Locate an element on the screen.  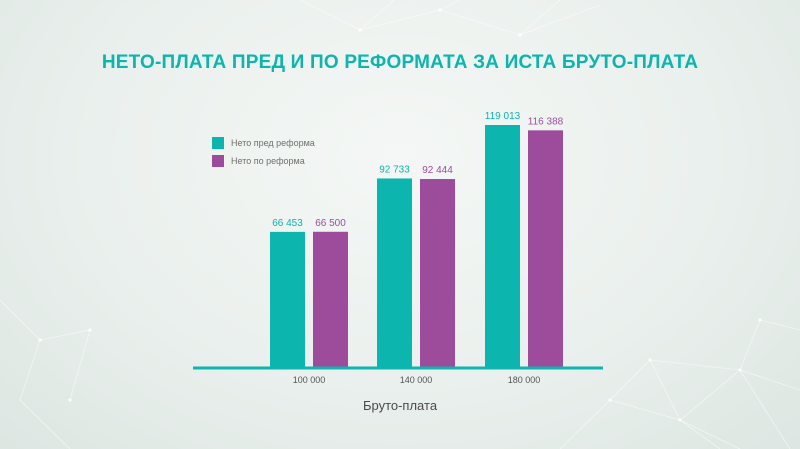
x-tick-label-3: 180 000 is located at coordinates (524, 380).